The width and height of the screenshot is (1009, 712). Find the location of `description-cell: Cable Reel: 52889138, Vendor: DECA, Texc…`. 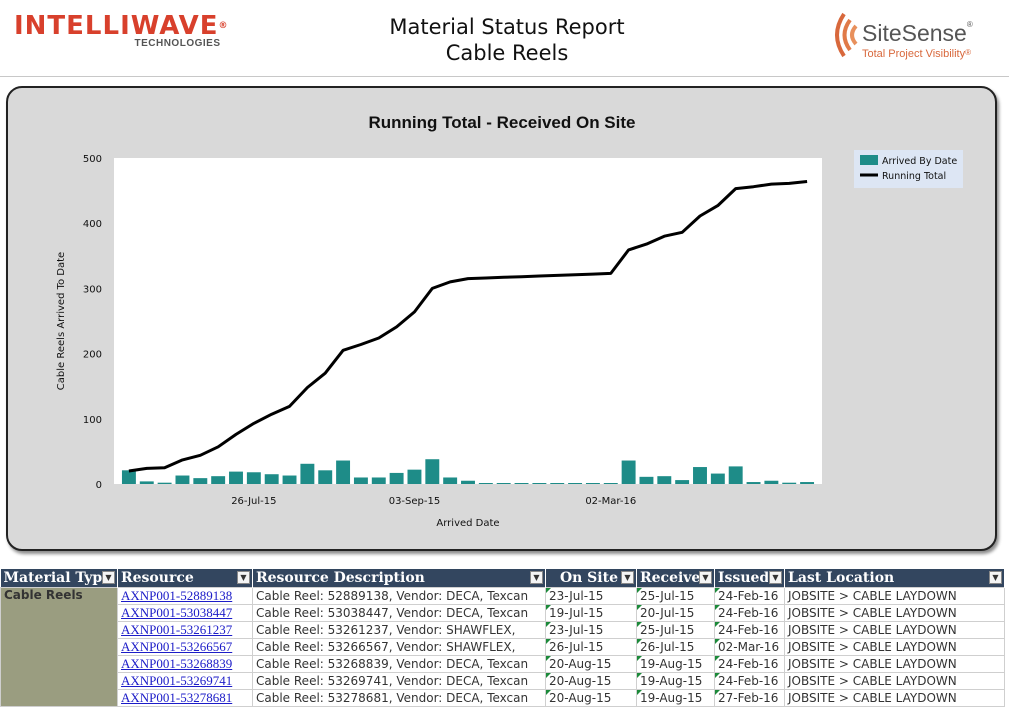

description-cell: Cable Reel: 52889138, Vendor: DECA, Texc… is located at coordinates (399, 596).